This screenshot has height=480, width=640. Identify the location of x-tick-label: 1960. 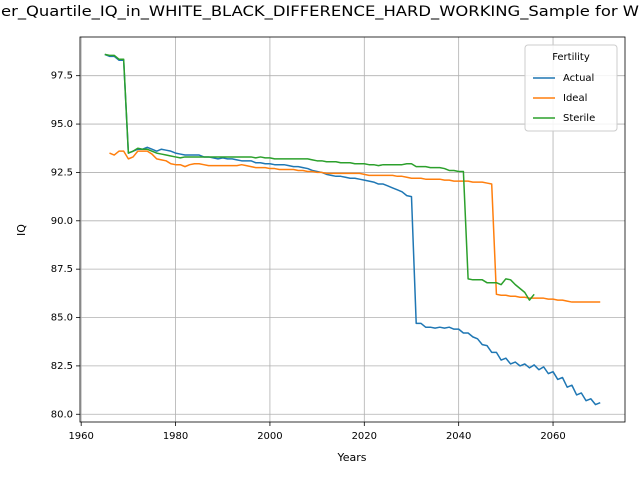
(80, 436).